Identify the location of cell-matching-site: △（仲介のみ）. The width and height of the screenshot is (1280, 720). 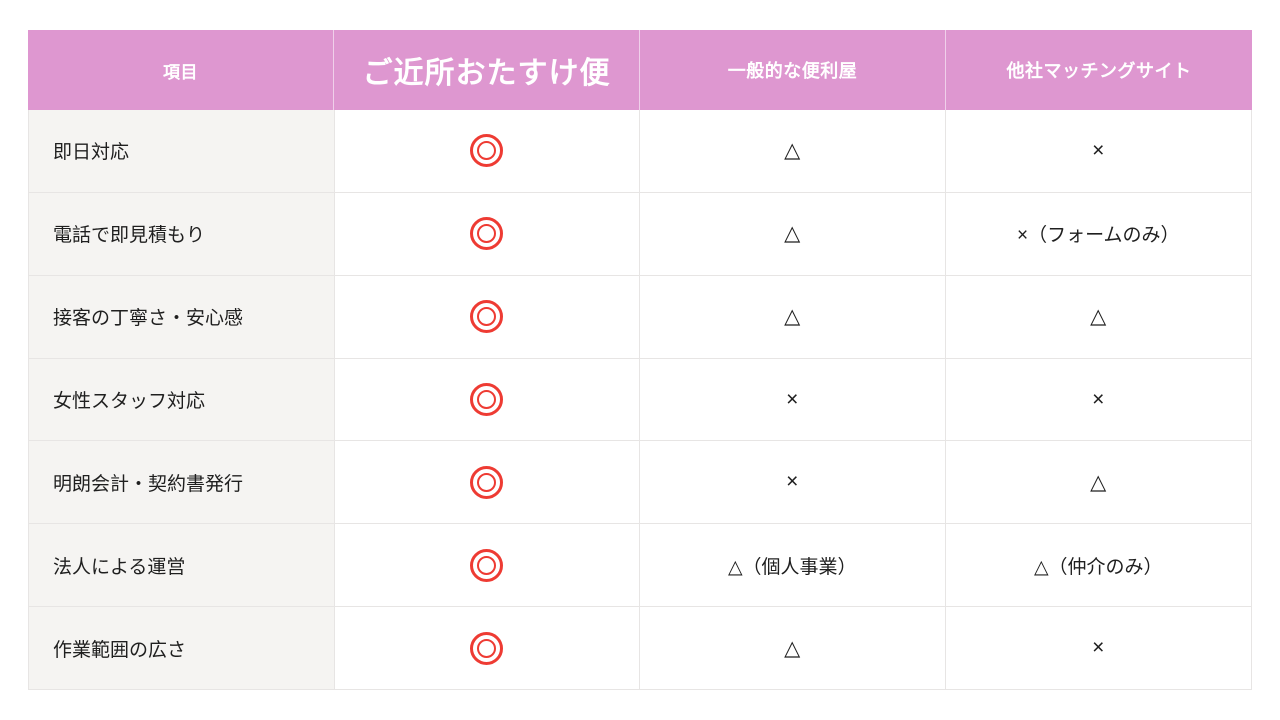
(1098, 566).